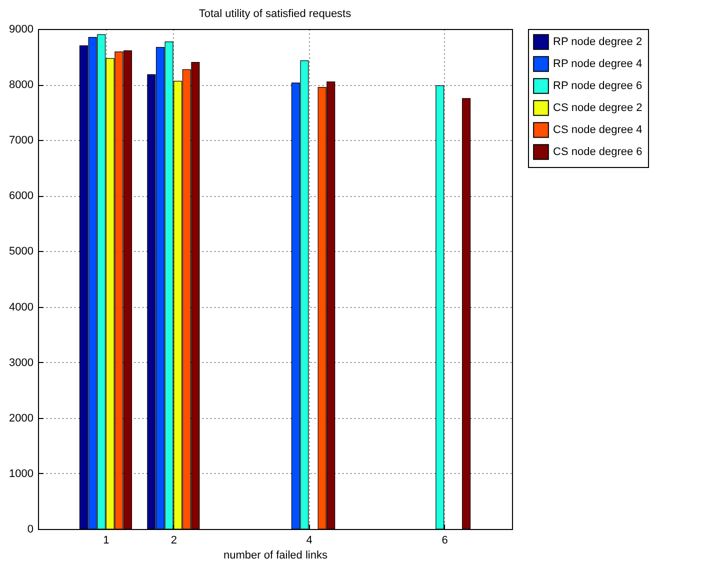 This screenshot has width=701, height=572. I want to click on legend-label: RP node degree 6, so click(597, 86).